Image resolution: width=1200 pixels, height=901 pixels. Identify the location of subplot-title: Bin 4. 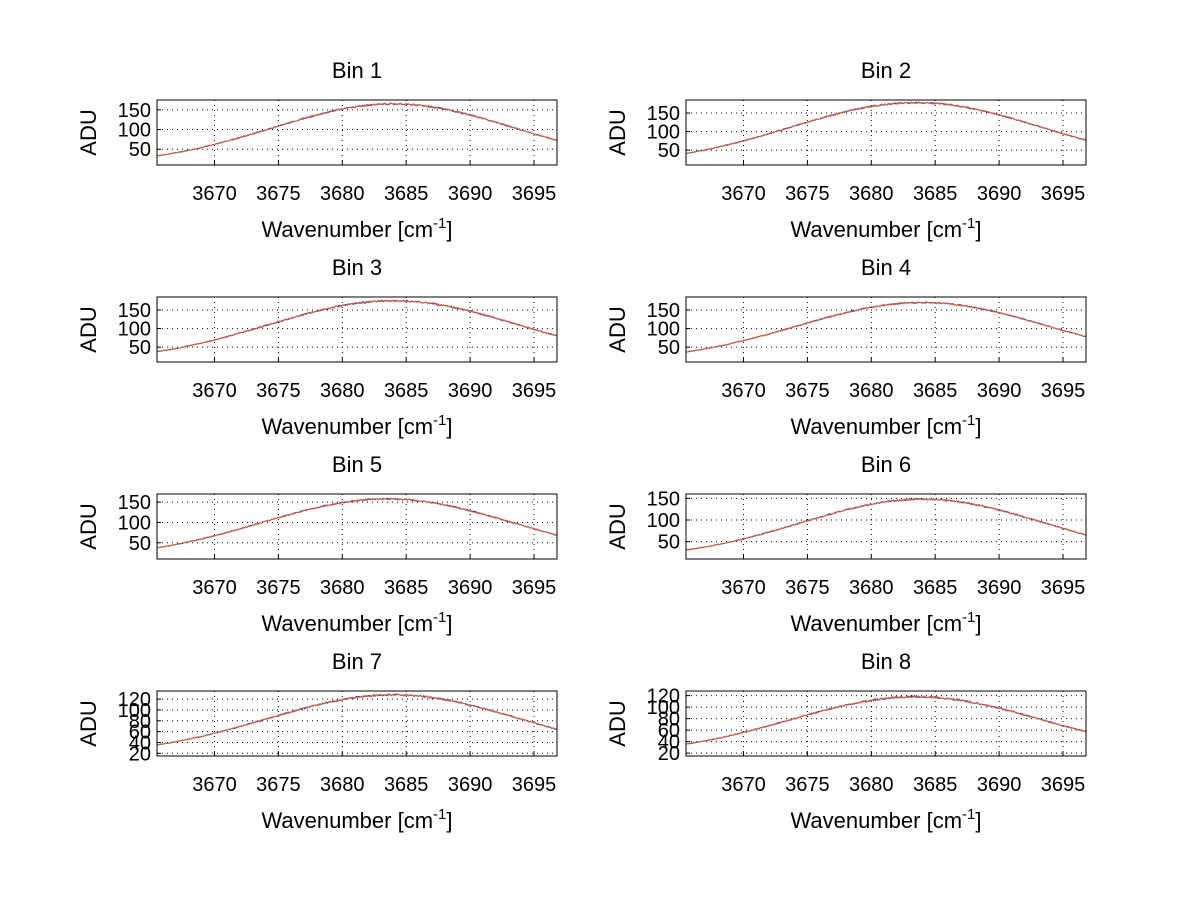
(886, 267).